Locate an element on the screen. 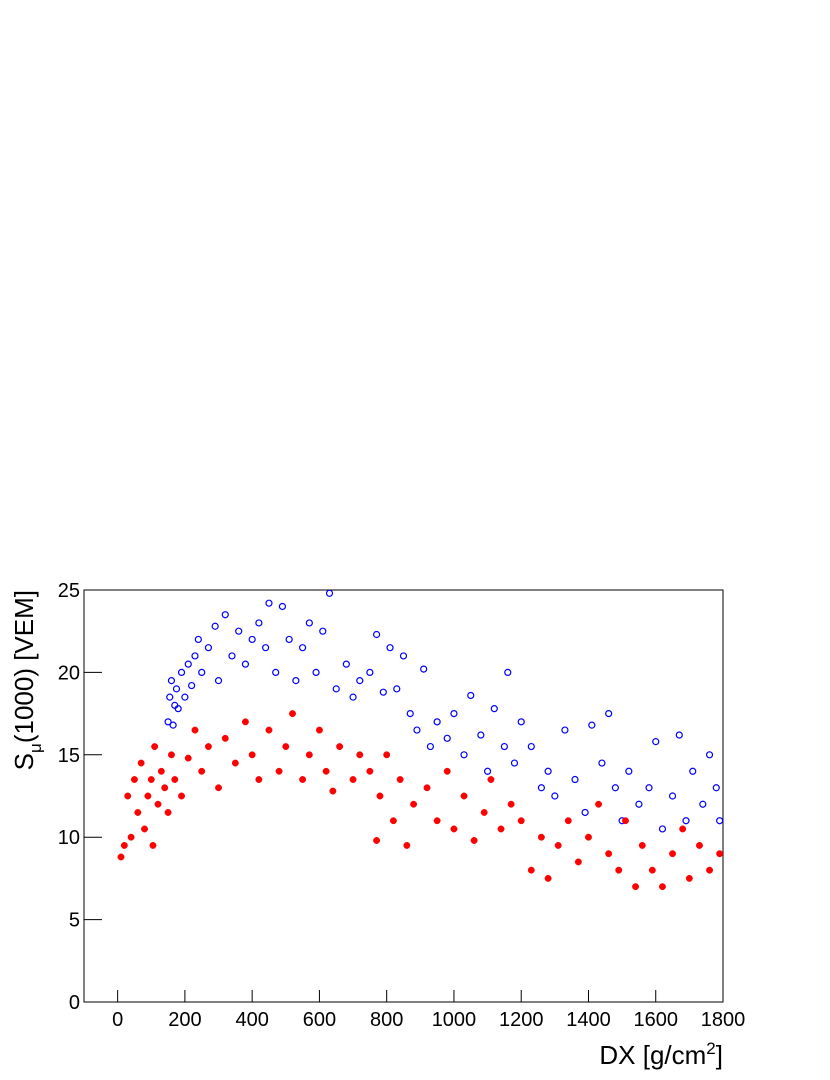 The width and height of the screenshot is (830, 1080). x-axis-label: DX [g/cm2] is located at coordinates (661, 1054).